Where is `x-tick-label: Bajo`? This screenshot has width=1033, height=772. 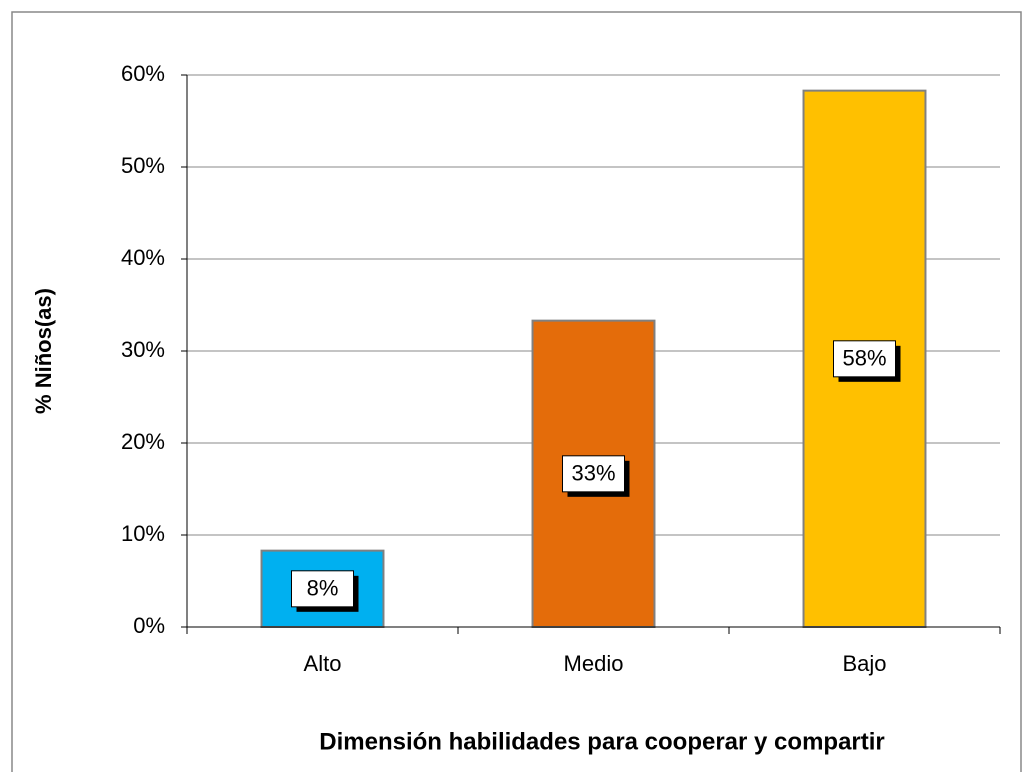
x-tick-label: Bajo is located at coordinates (864, 663).